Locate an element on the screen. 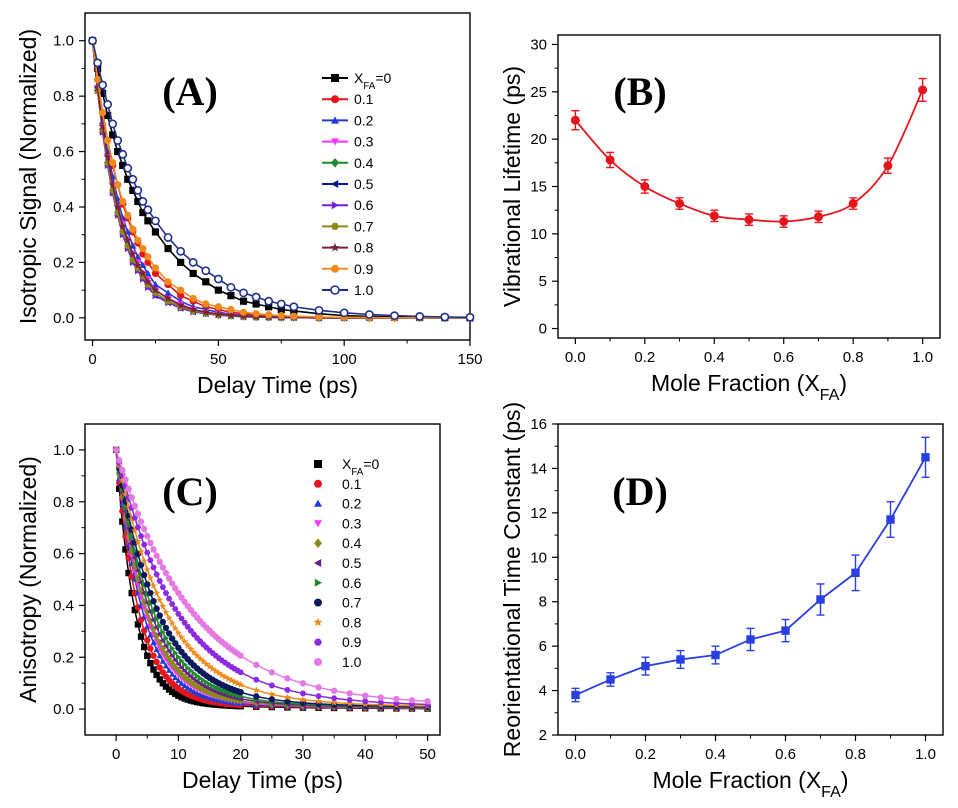  x-tick-label: 10 is located at coordinates (178, 754).